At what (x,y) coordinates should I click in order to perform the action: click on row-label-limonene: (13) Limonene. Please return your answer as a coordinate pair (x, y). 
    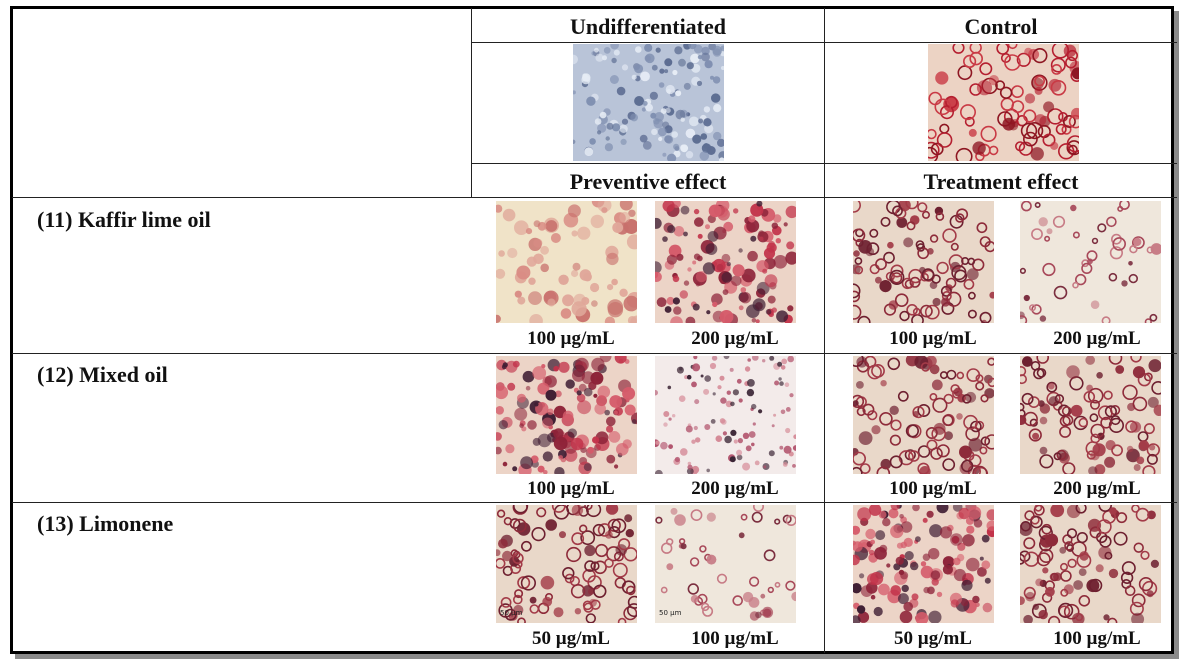
    Looking at the image, I should click on (105, 523).